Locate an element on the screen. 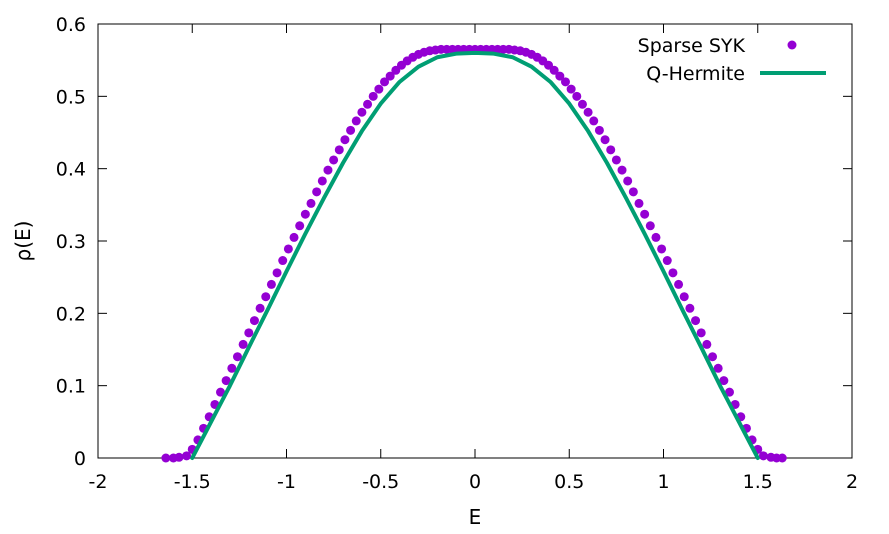 Image resolution: width=889 pixels, height=534 pixels. y-axis-label: ρ(E) is located at coordinates (23, 241).